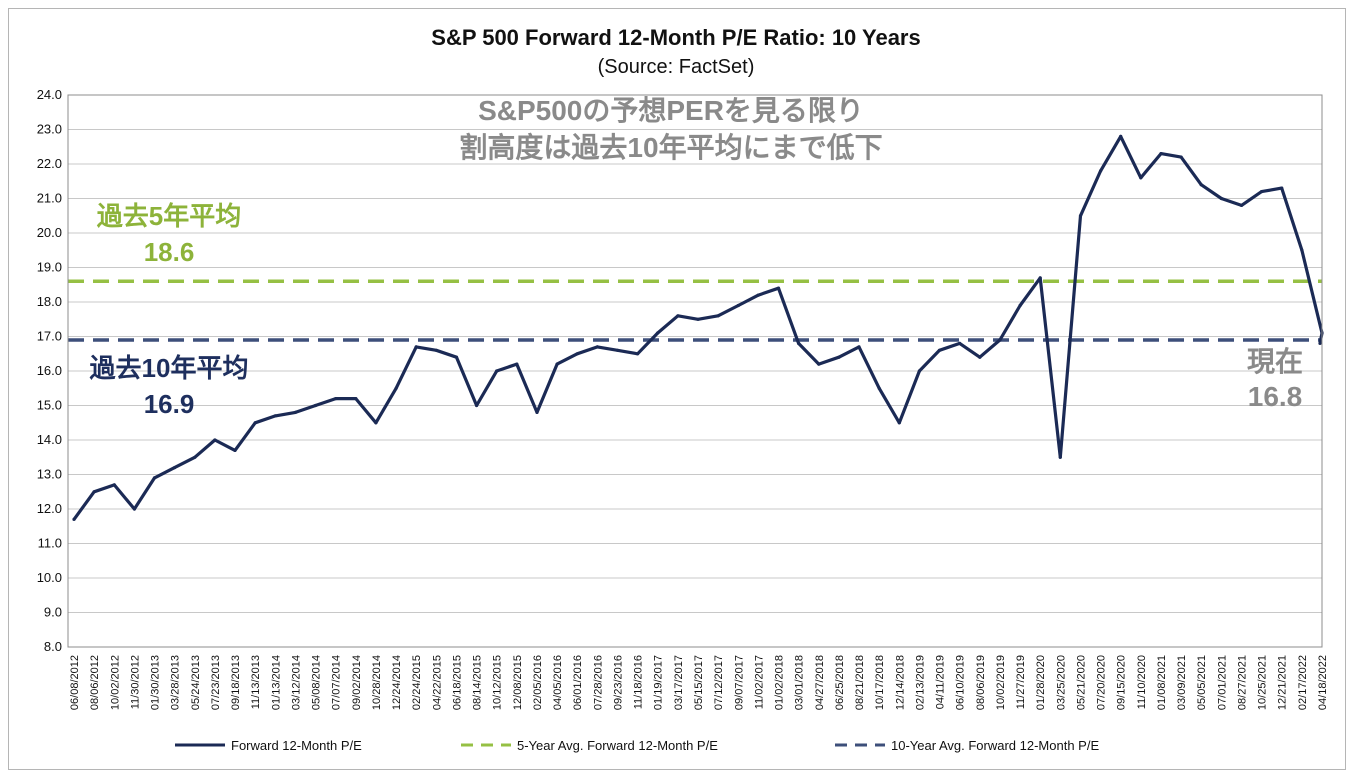 The width and height of the screenshot is (1354, 778). What do you see at coordinates (1275, 396) in the screenshot?
I see `current-value: 16.8` at bounding box center [1275, 396].